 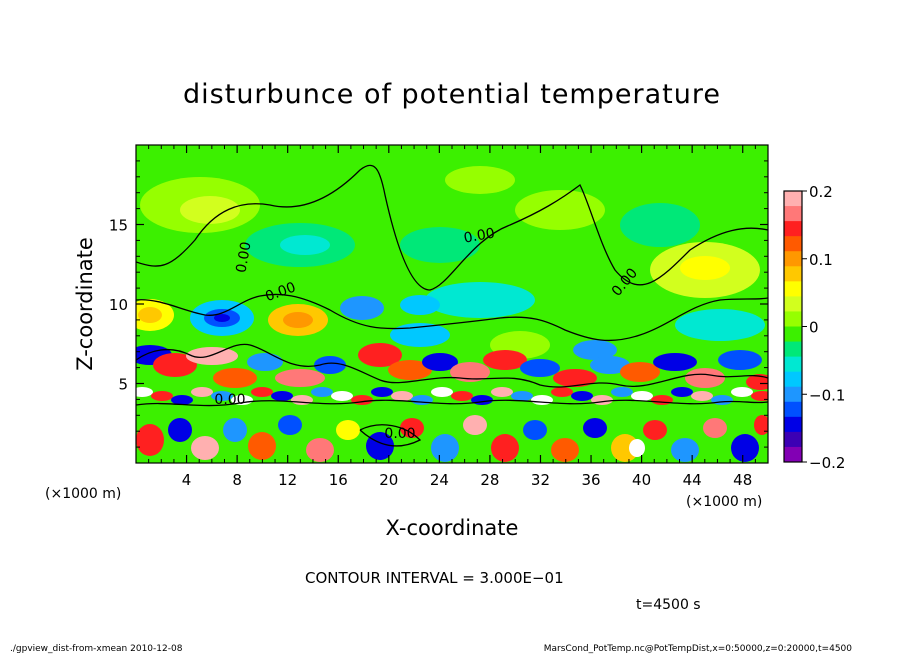 What do you see at coordinates (118, 305) in the screenshot?
I see `y-tick-label: 10` at bounding box center [118, 305].